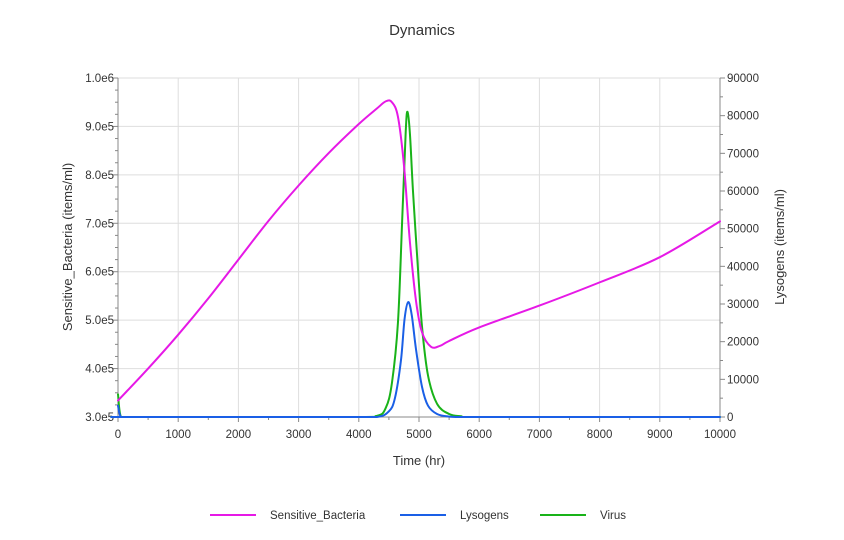  What do you see at coordinates (99, 176) in the screenshot?
I see `y-left-tick-label: 8.0e5` at bounding box center [99, 176].